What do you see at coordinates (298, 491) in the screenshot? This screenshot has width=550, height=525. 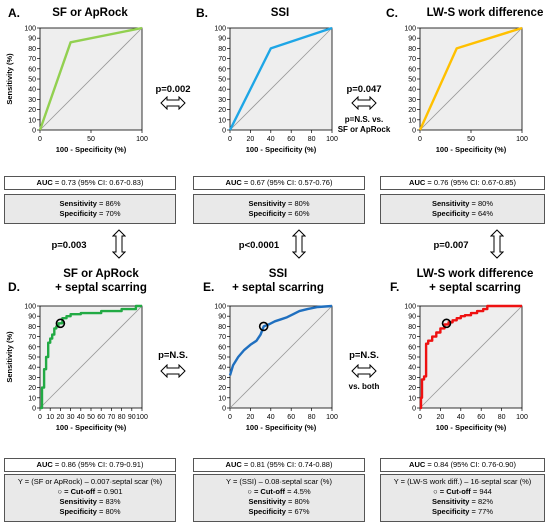 I see `cutoff-value: = 4.5%` at bounding box center [298, 491].